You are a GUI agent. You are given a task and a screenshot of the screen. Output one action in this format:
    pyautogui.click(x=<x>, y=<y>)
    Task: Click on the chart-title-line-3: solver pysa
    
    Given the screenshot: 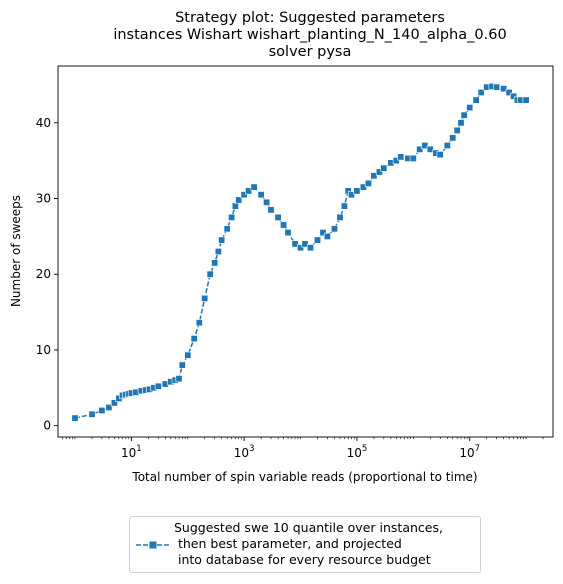 What is the action you would take?
    pyautogui.click(x=310, y=52)
    